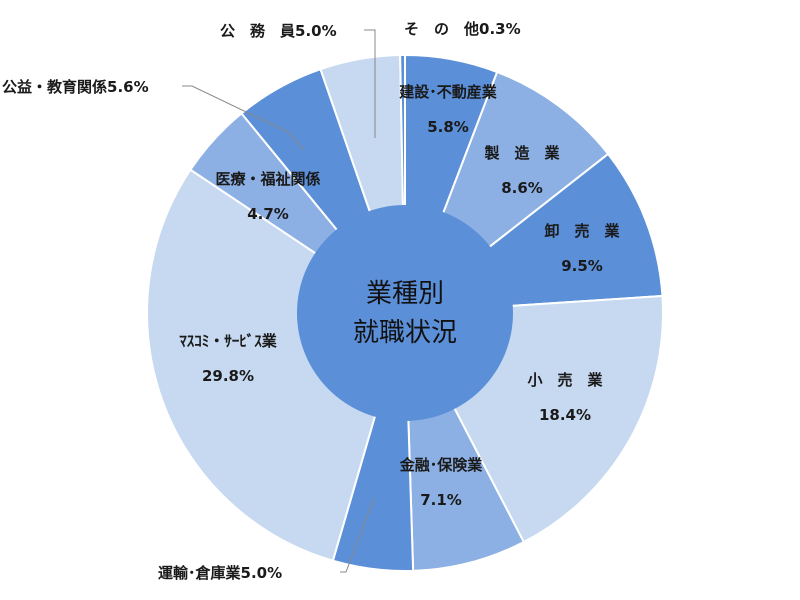 Image resolution: width=800 pixels, height=600 pixels. Describe the element at coordinates (565, 415) in the screenshot. I see `slice-label-value: 18.4%` at that location.